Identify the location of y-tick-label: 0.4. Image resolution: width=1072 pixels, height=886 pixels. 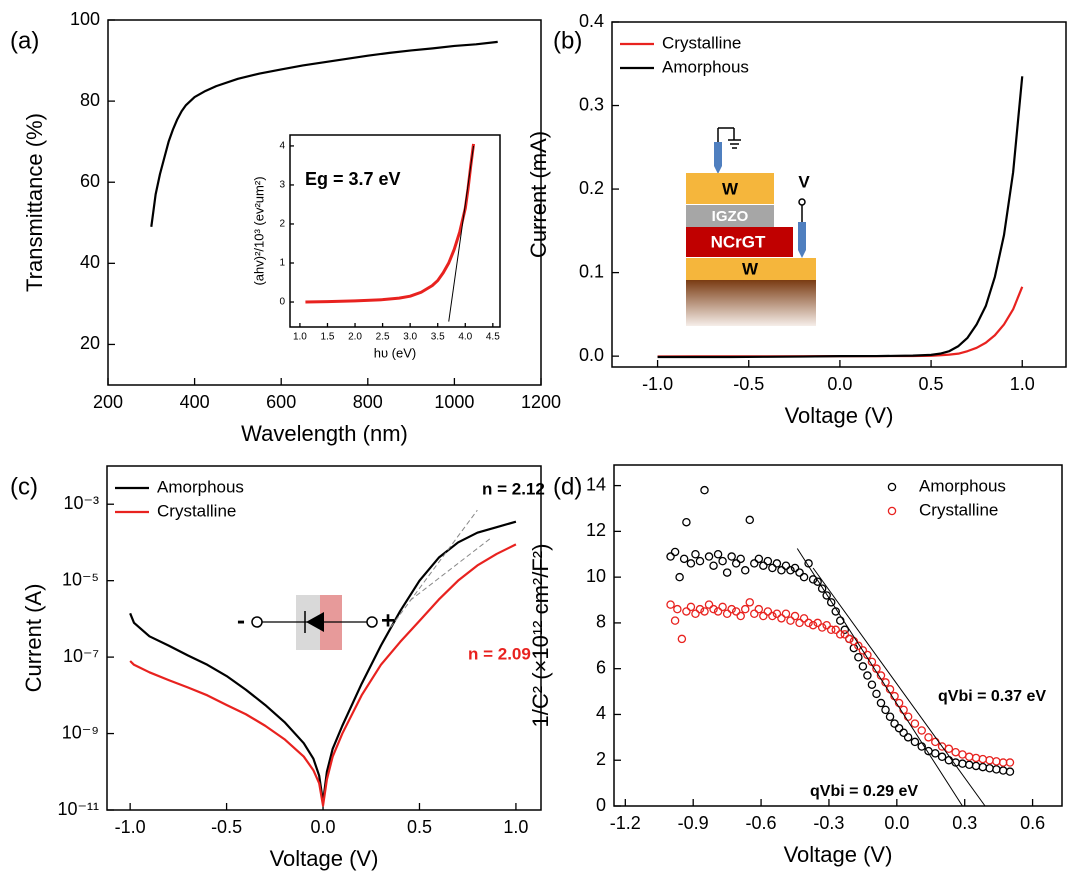
(591, 21).